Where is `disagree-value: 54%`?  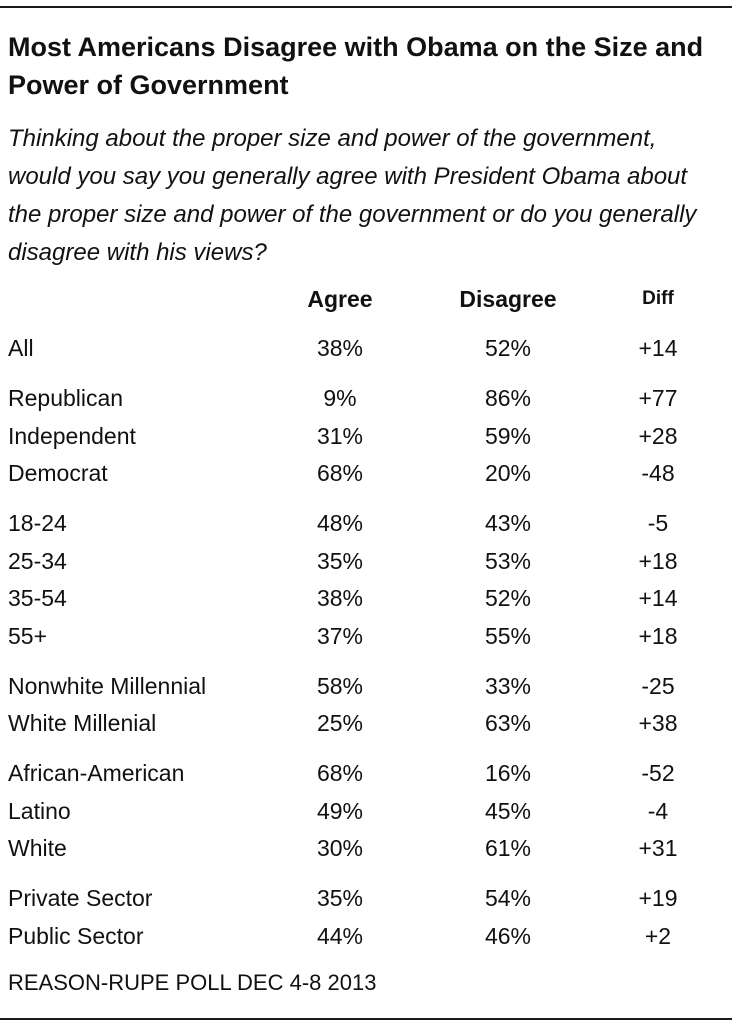
disagree-value: 54% is located at coordinates (508, 898).